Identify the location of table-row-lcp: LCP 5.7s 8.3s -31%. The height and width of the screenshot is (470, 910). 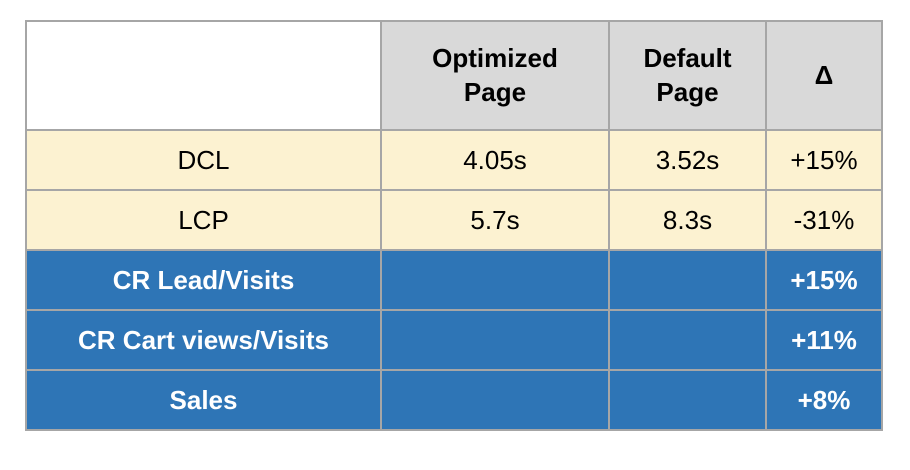
(454, 220).